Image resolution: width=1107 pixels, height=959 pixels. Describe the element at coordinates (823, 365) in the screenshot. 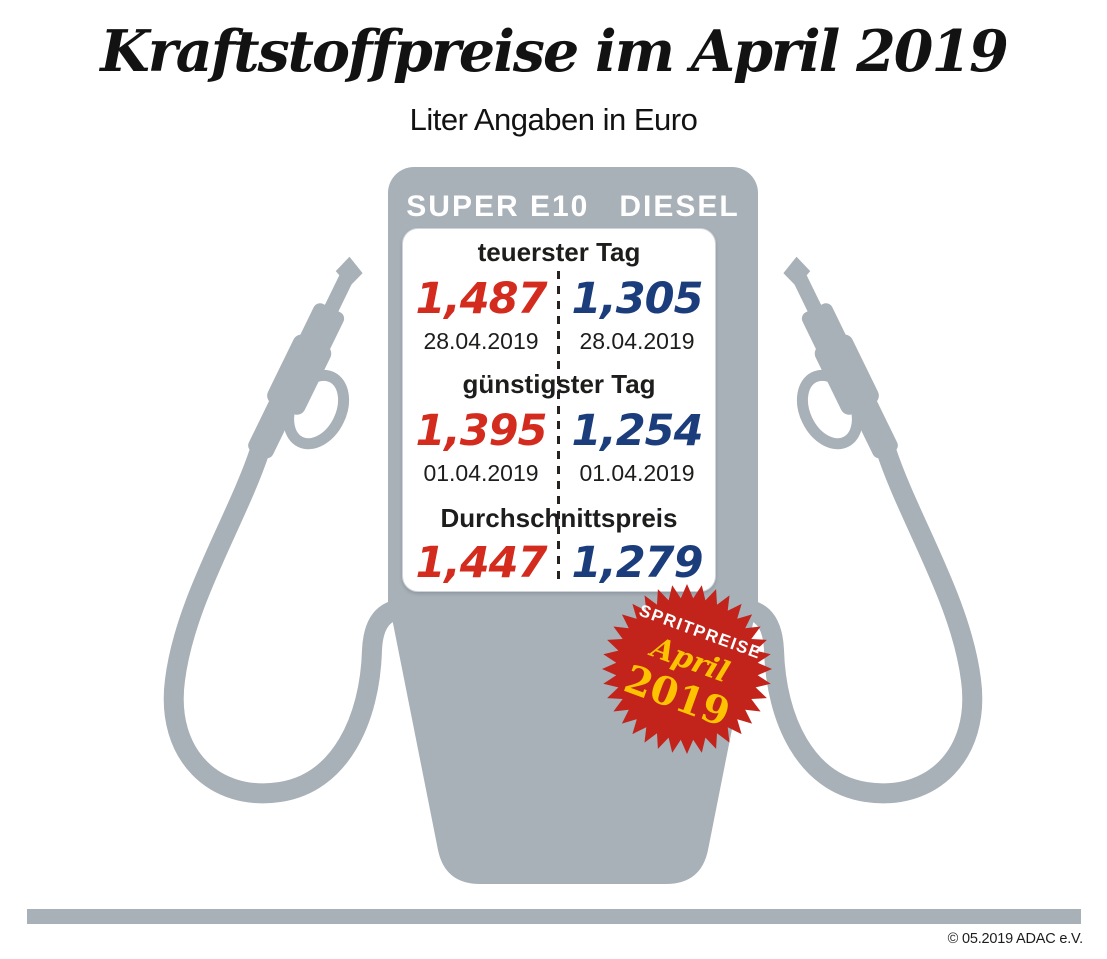

I see `right-nozzle-icon` at that location.